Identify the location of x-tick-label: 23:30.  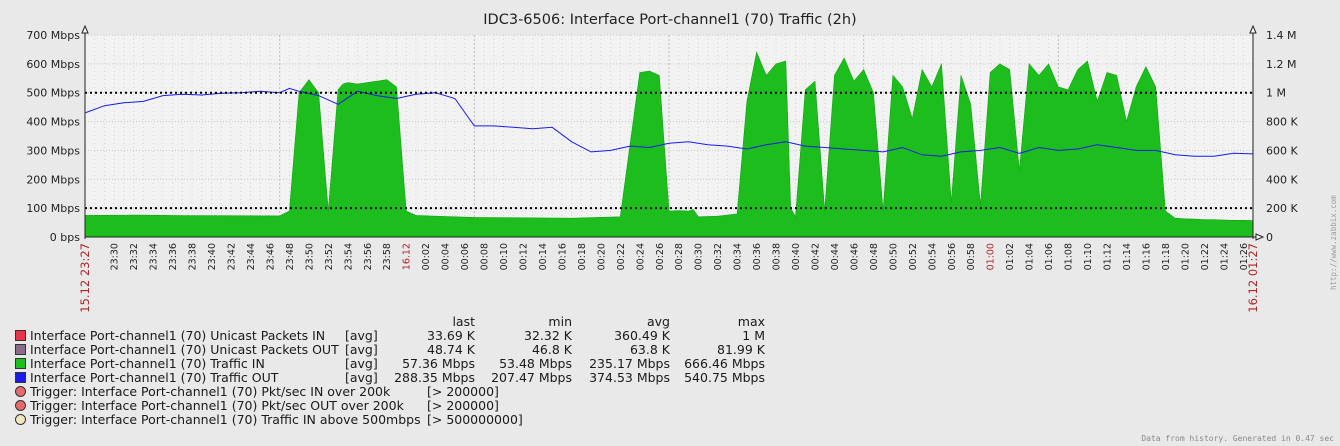
(115, 256).